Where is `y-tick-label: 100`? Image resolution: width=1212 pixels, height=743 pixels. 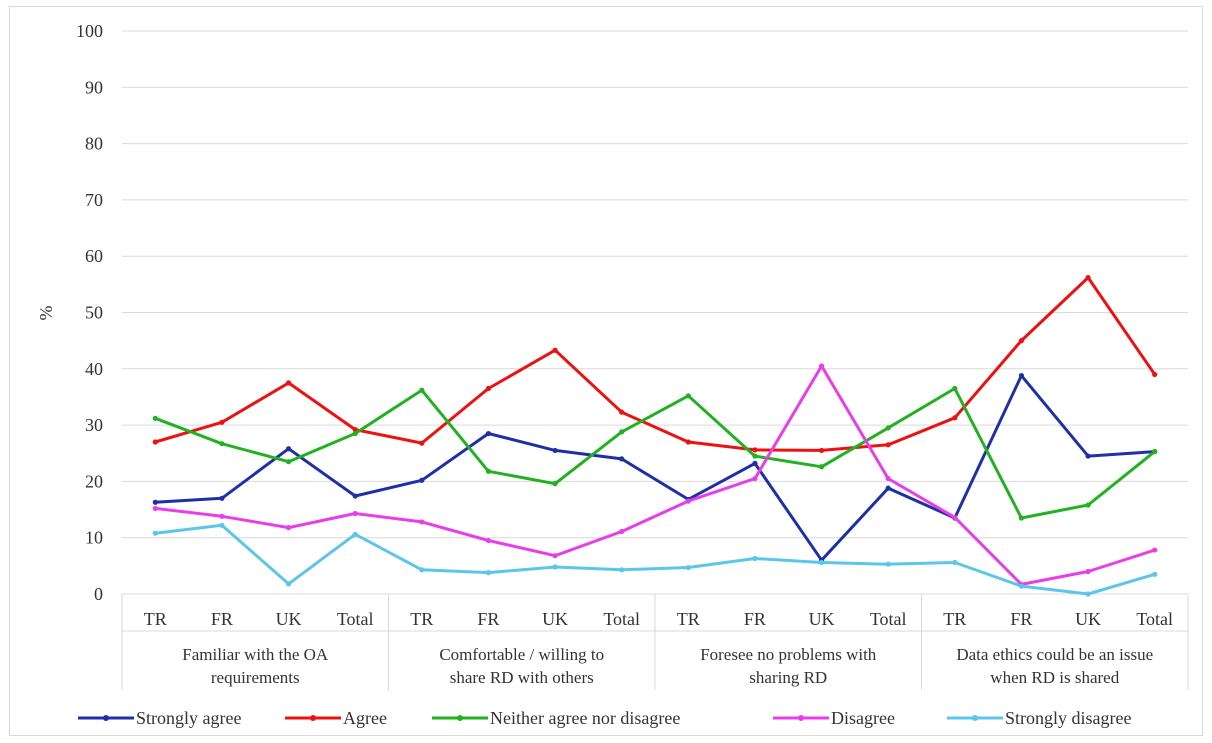 y-tick-label: 100 is located at coordinates (89, 31).